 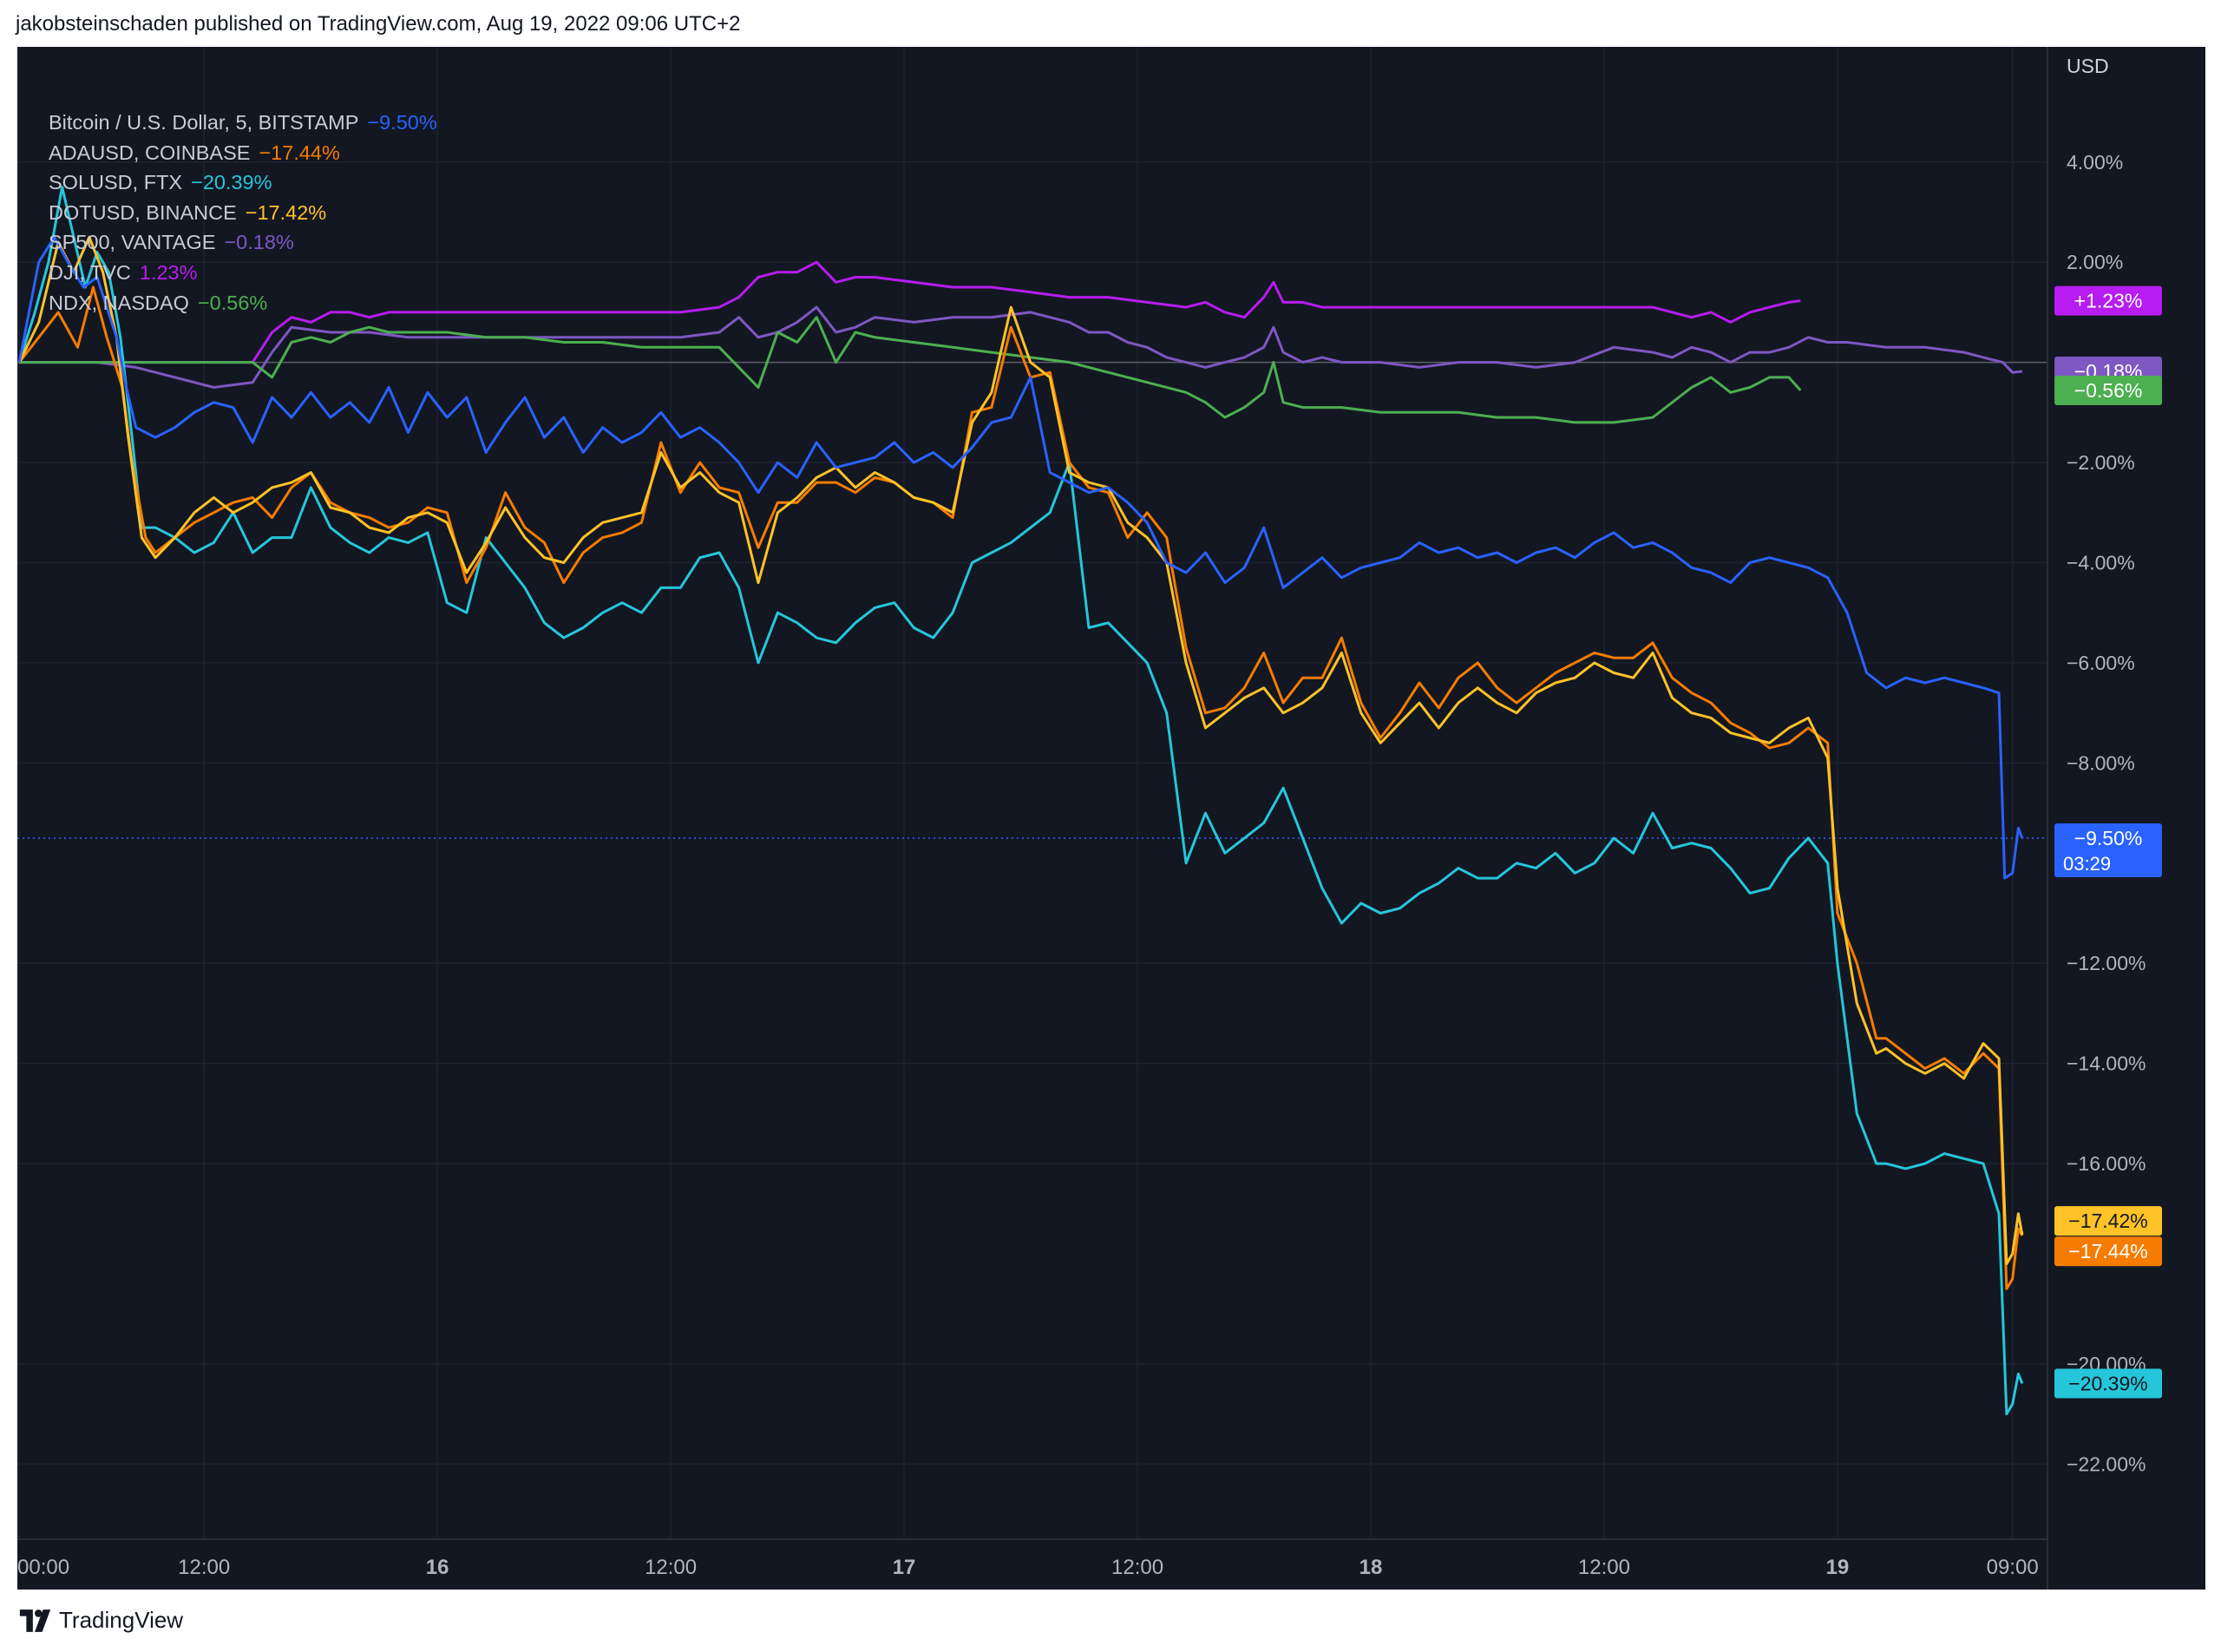 I want to click on x-tick-label: 16, so click(x=437, y=1568).